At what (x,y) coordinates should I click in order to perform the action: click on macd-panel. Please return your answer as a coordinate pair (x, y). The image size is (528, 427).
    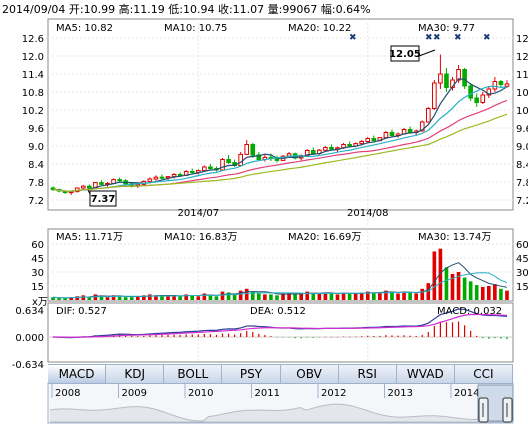
    Looking at the image, I should click on (280, 332).